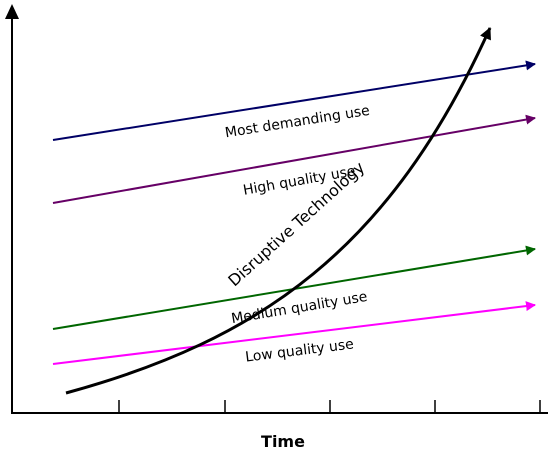 The height and width of the screenshot is (455, 550). I want to click on line-low-quality-label: Low quality use, so click(299, 350).